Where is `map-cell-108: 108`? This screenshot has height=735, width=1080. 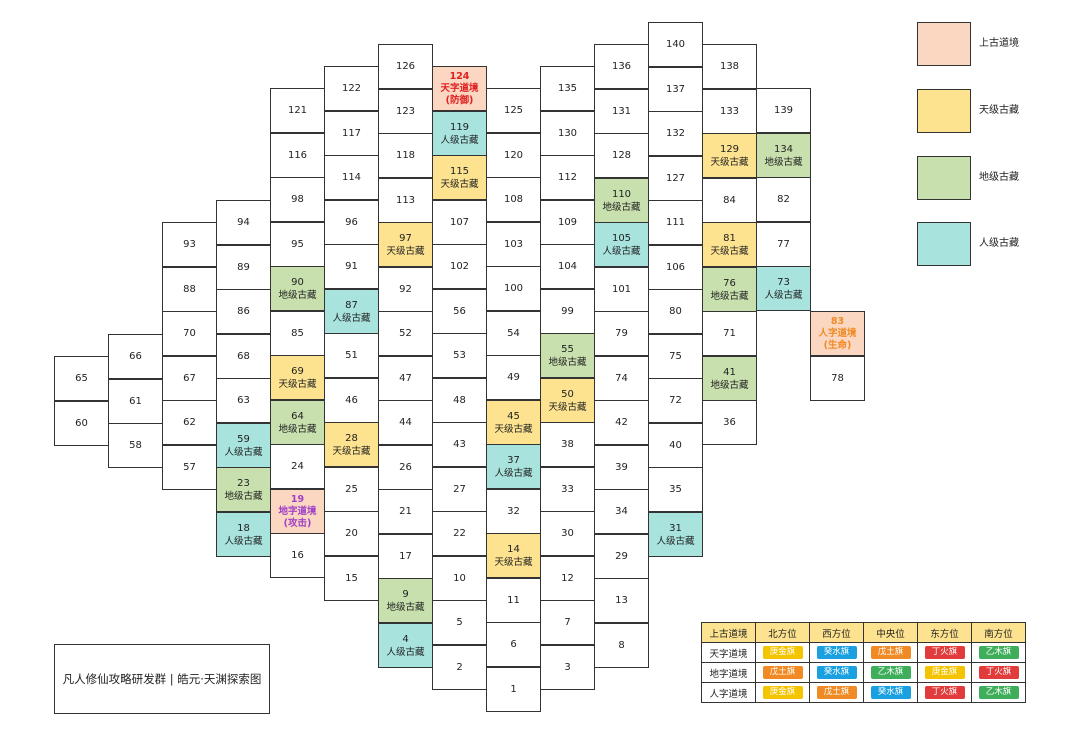 map-cell-108: 108 is located at coordinates (513, 199).